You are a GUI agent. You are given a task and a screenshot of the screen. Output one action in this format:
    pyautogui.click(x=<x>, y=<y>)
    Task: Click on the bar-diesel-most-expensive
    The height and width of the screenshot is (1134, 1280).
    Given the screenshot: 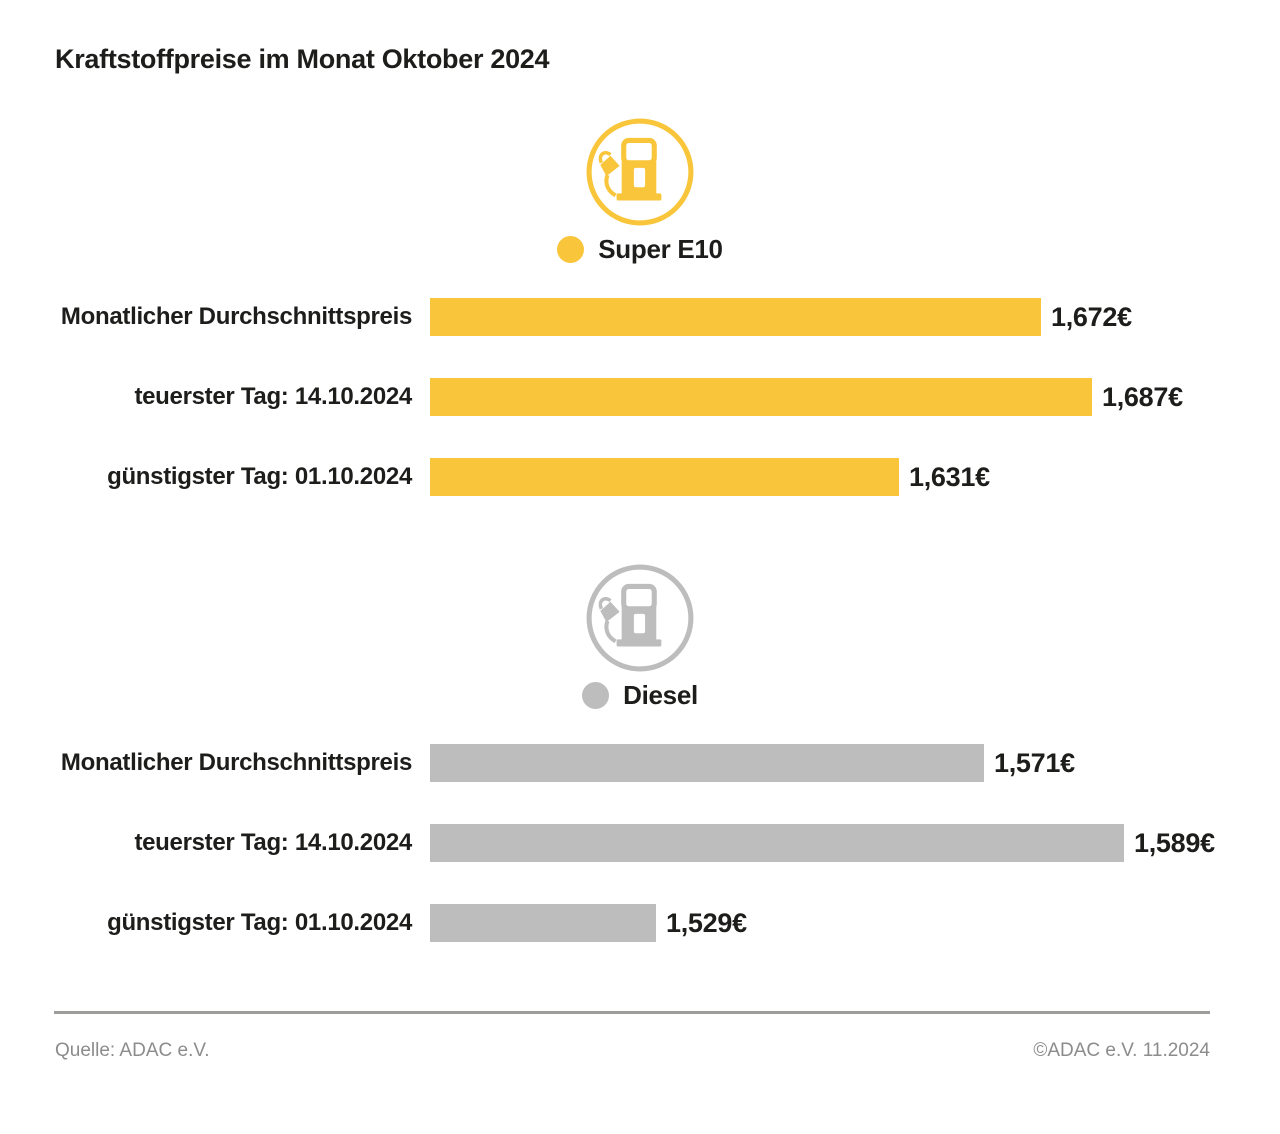 What is the action you would take?
    pyautogui.click(x=777, y=843)
    